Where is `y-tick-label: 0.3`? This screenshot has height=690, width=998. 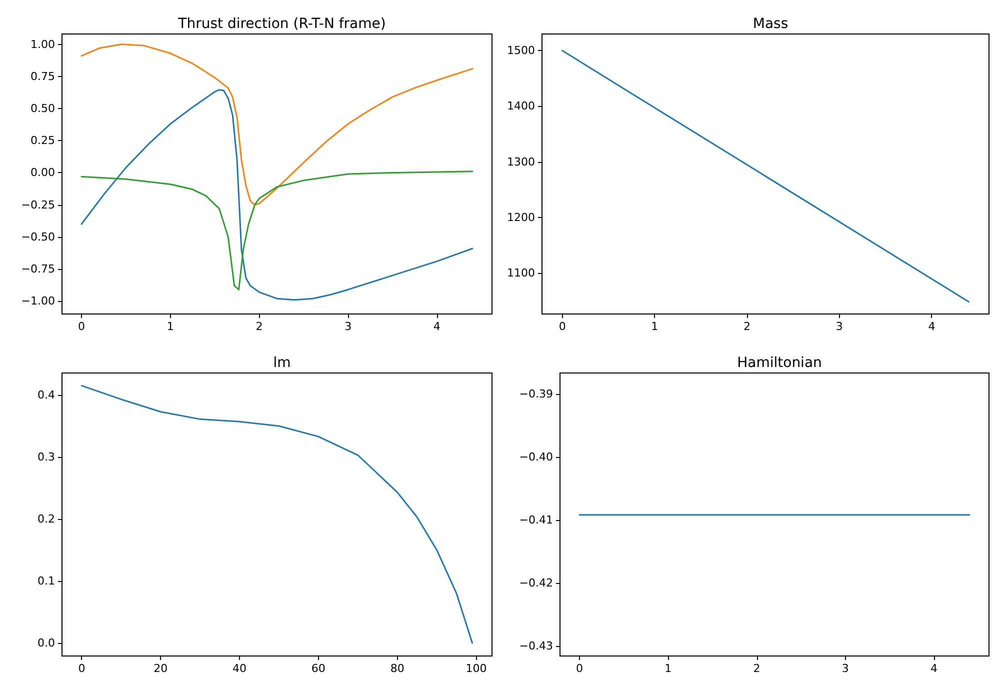 y-tick-label: 0.3 is located at coordinates (46, 457).